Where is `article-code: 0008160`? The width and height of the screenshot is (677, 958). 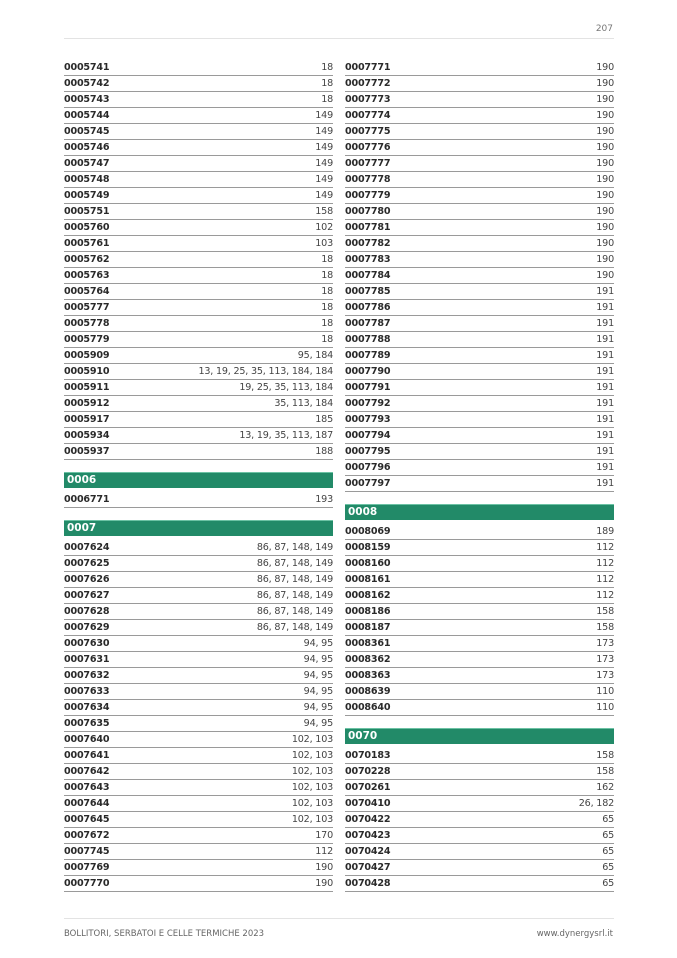 article-code: 0008160 is located at coordinates (368, 563).